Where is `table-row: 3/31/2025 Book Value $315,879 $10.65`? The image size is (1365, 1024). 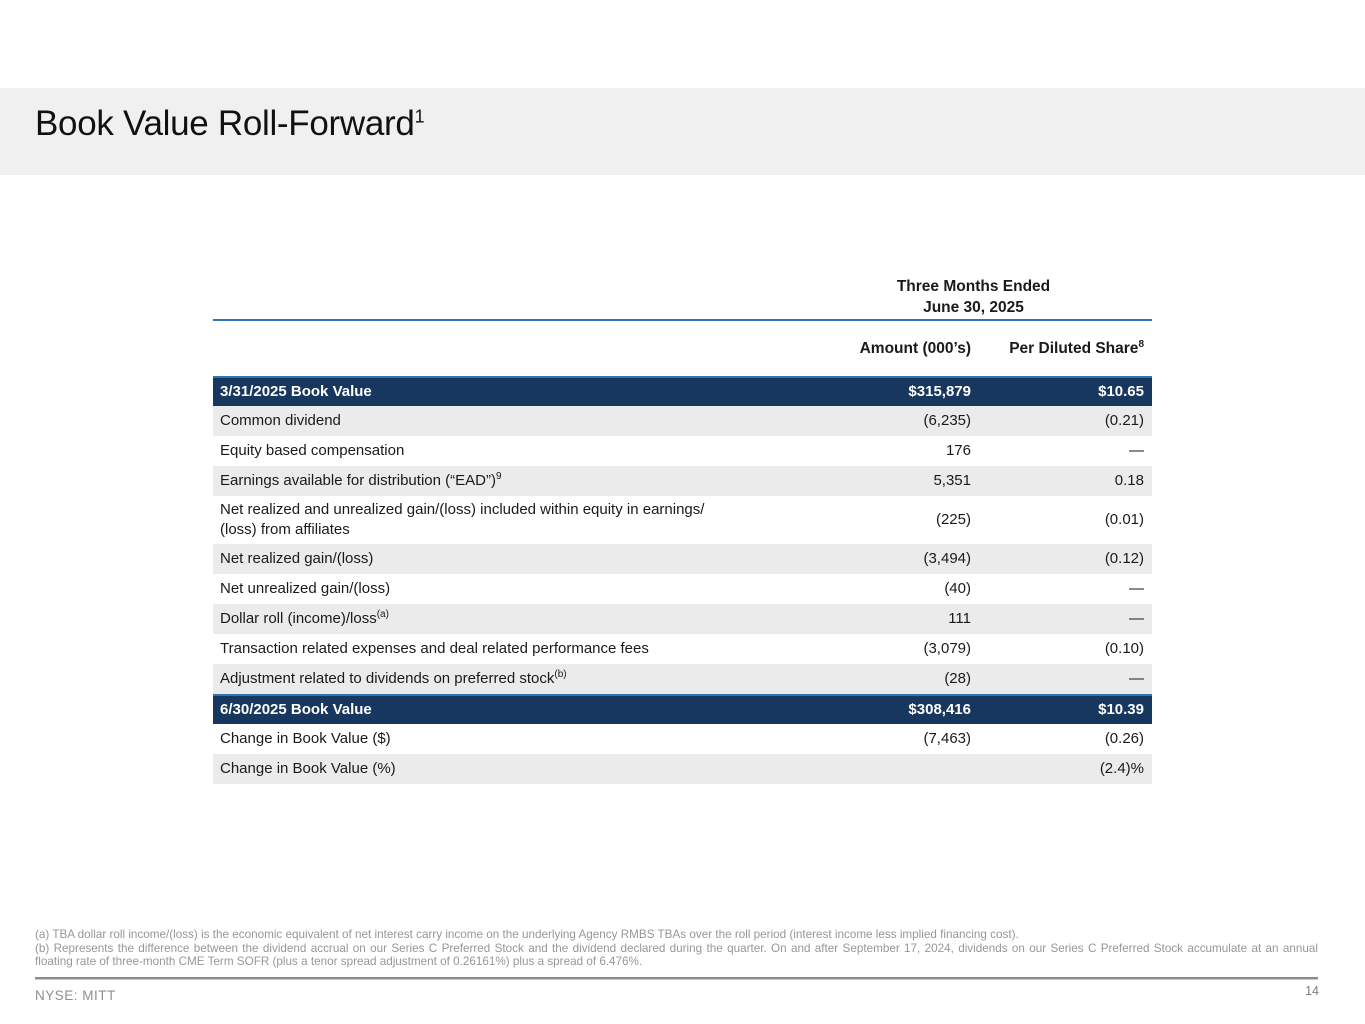
table-row: 3/31/2025 Book Value $315,879 $10.65 is located at coordinates (682, 391).